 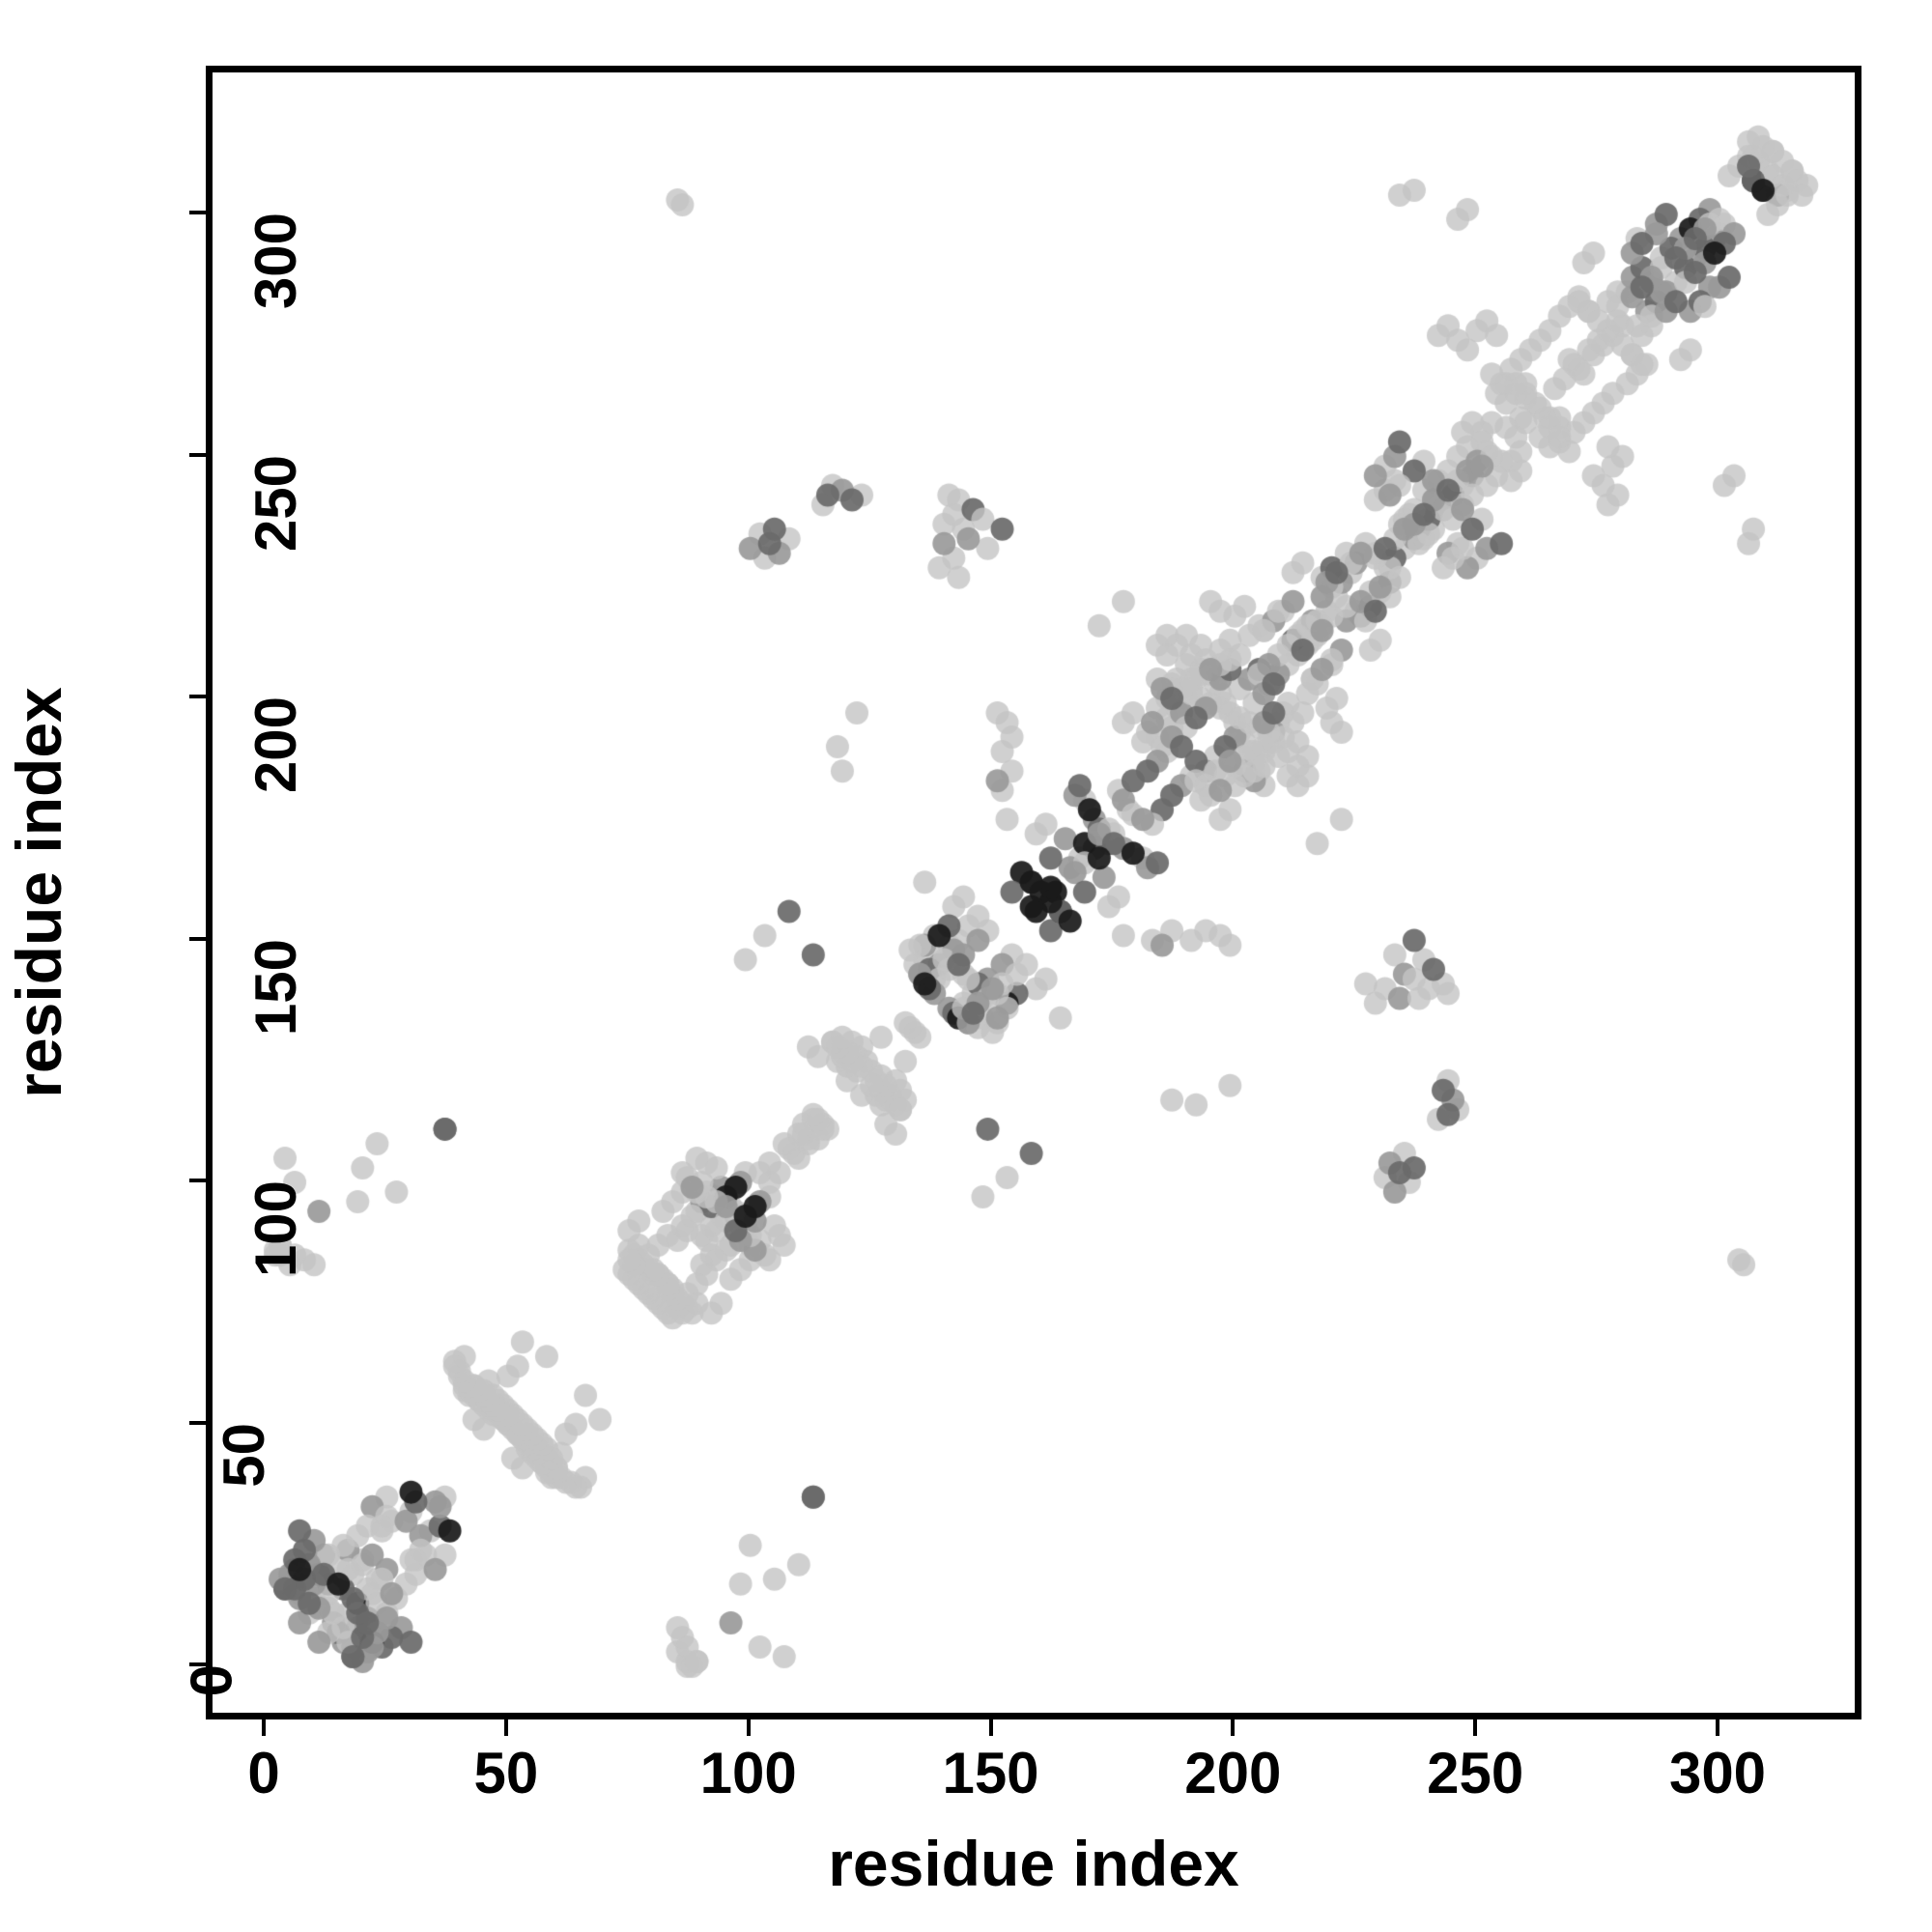 I want to click on x-tick-label-50: 50, so click(x=506, y=1773).